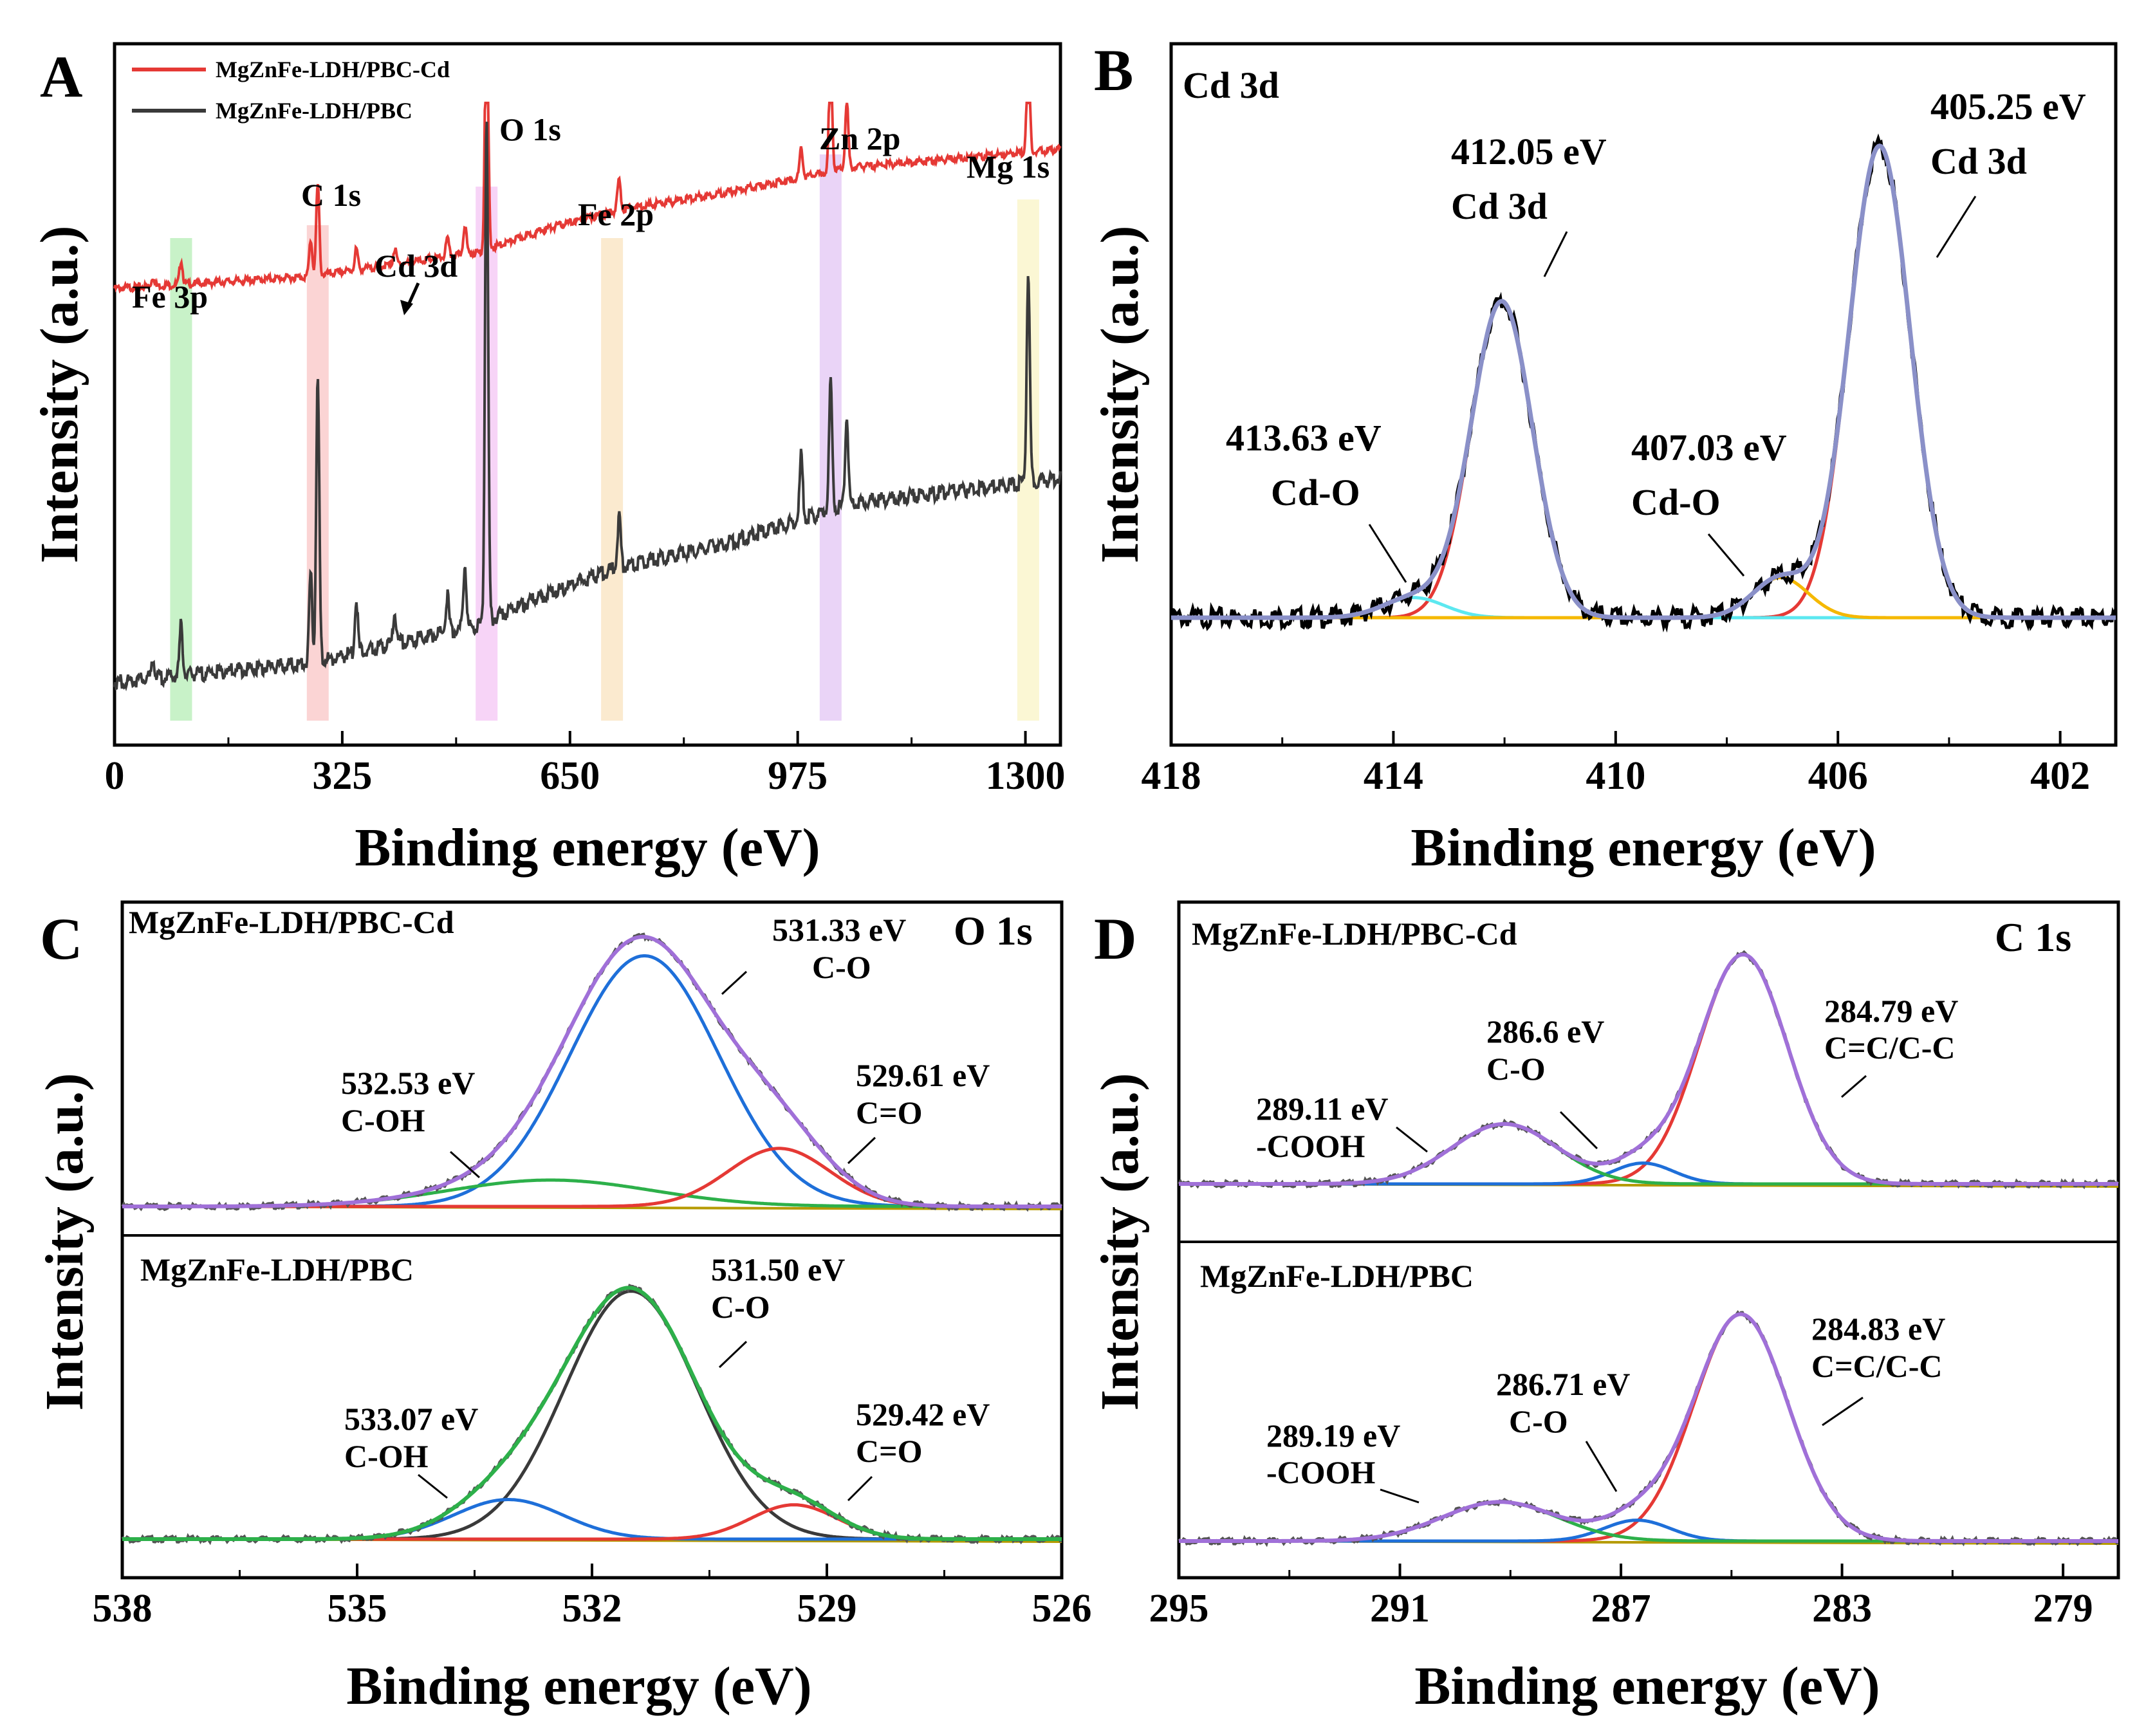 The width and height of the screenshot is (2146, 1736). Describe the element at coordinates (333, 69) in the screenshot. I see `legend-label-cd: MgZnFe-LDH/PBC-Cd` at that location.